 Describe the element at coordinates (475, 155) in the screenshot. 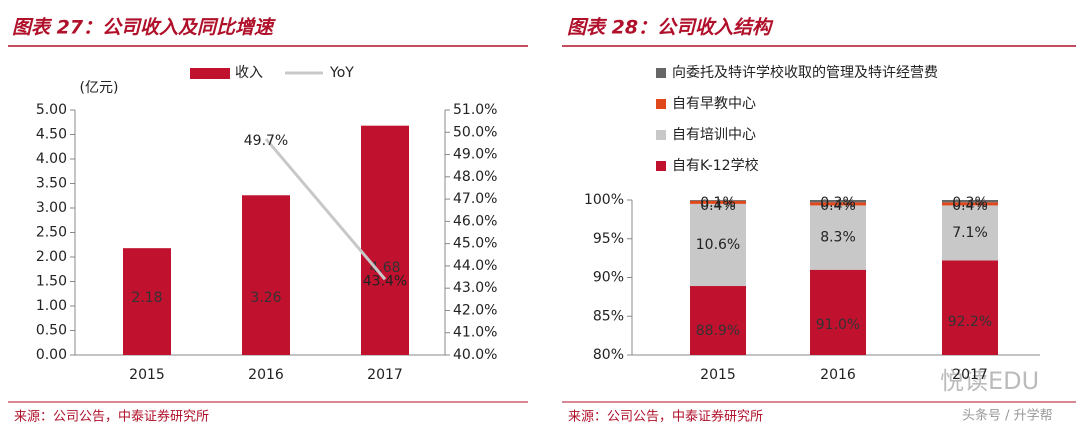

I see `y2-tick-label: 49.0%` at that location.